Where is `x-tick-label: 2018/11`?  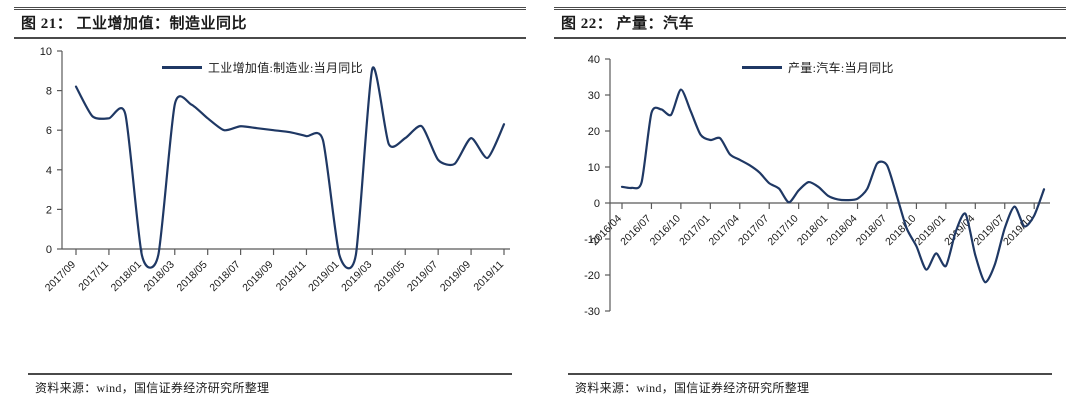
x-tick-label: 2018/11 is located at coordinates (291, 276).